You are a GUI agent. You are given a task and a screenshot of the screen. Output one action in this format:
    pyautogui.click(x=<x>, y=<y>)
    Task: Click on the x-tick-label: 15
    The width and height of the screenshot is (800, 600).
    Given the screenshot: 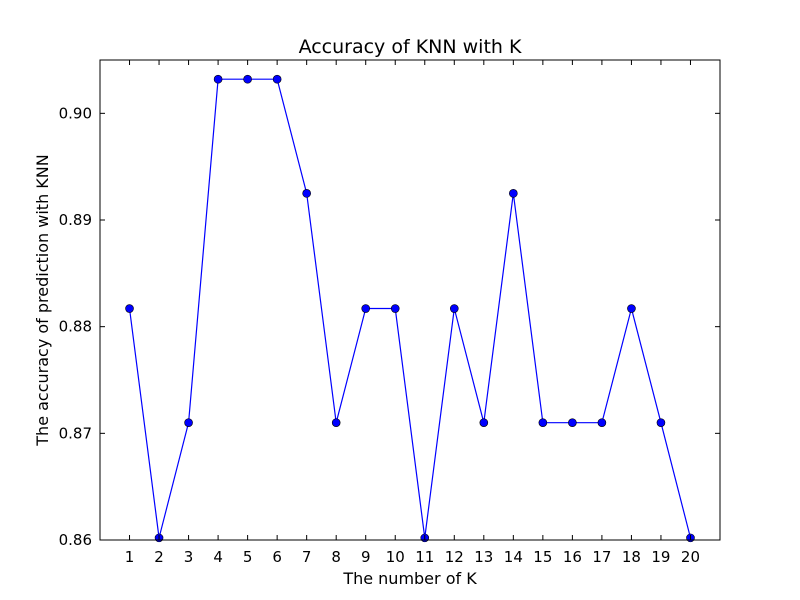 What is the action you would take?
    pyautogui.click(x=542, y=557)
    